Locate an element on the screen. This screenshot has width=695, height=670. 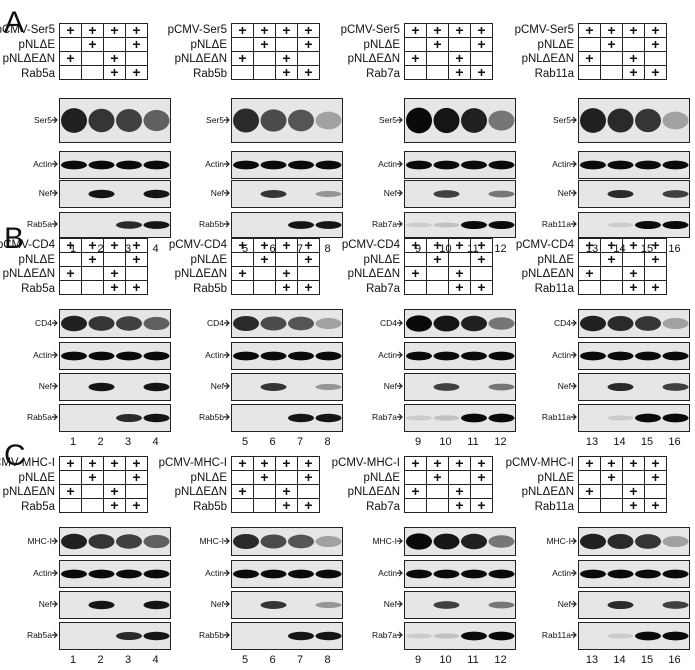
lane-number: 2 is located at coordinates (100, 442).